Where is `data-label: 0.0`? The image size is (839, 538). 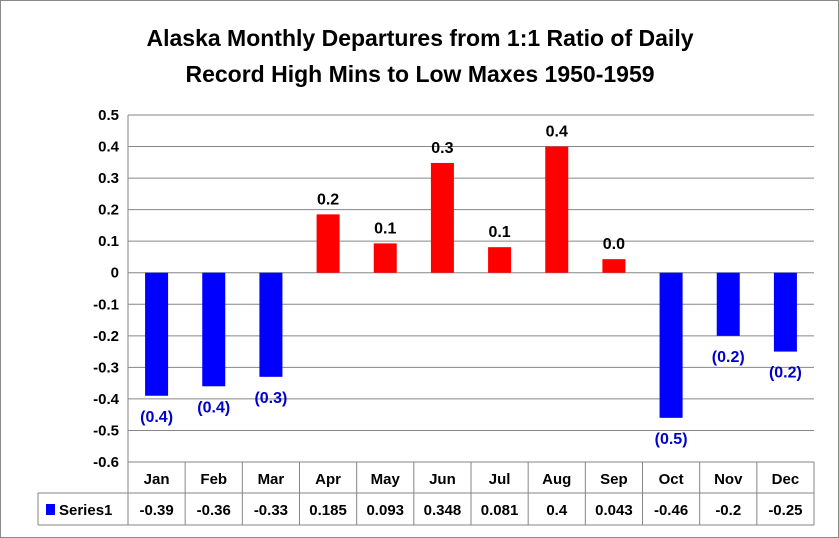 data-label: 0.0 is located at coordinates (614, 244).